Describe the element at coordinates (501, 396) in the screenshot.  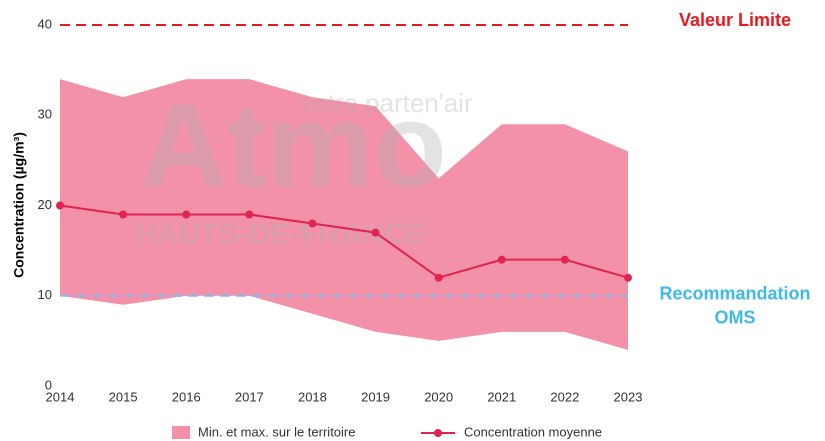
I see `x-tick-label: 2021` at that location.